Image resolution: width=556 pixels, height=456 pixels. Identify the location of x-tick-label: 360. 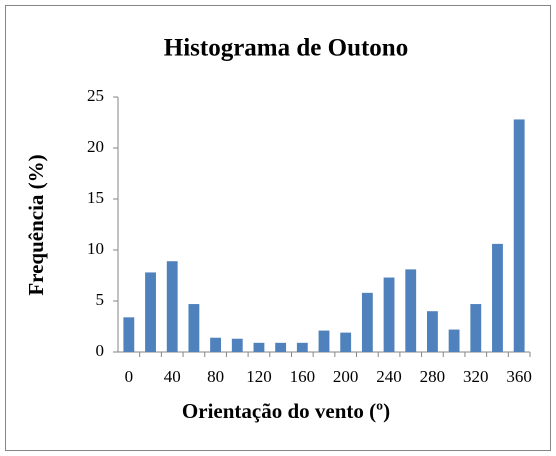
(519, 376).